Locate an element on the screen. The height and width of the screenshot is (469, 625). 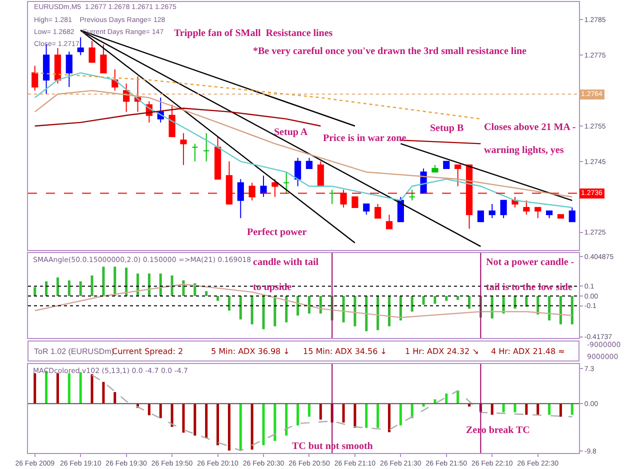
annotation: warning lights, yes is located at coordinates (524, 150).